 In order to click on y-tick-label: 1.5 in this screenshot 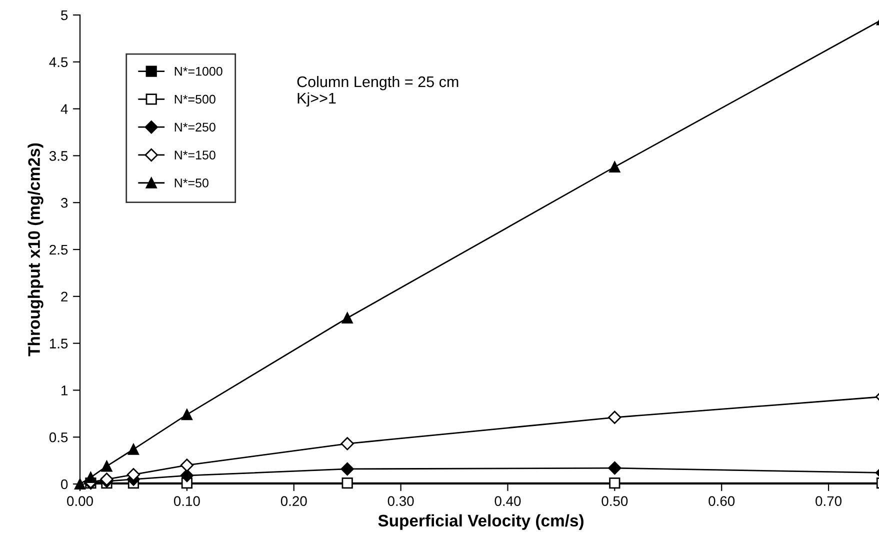, I will do `click(59, 343)`.